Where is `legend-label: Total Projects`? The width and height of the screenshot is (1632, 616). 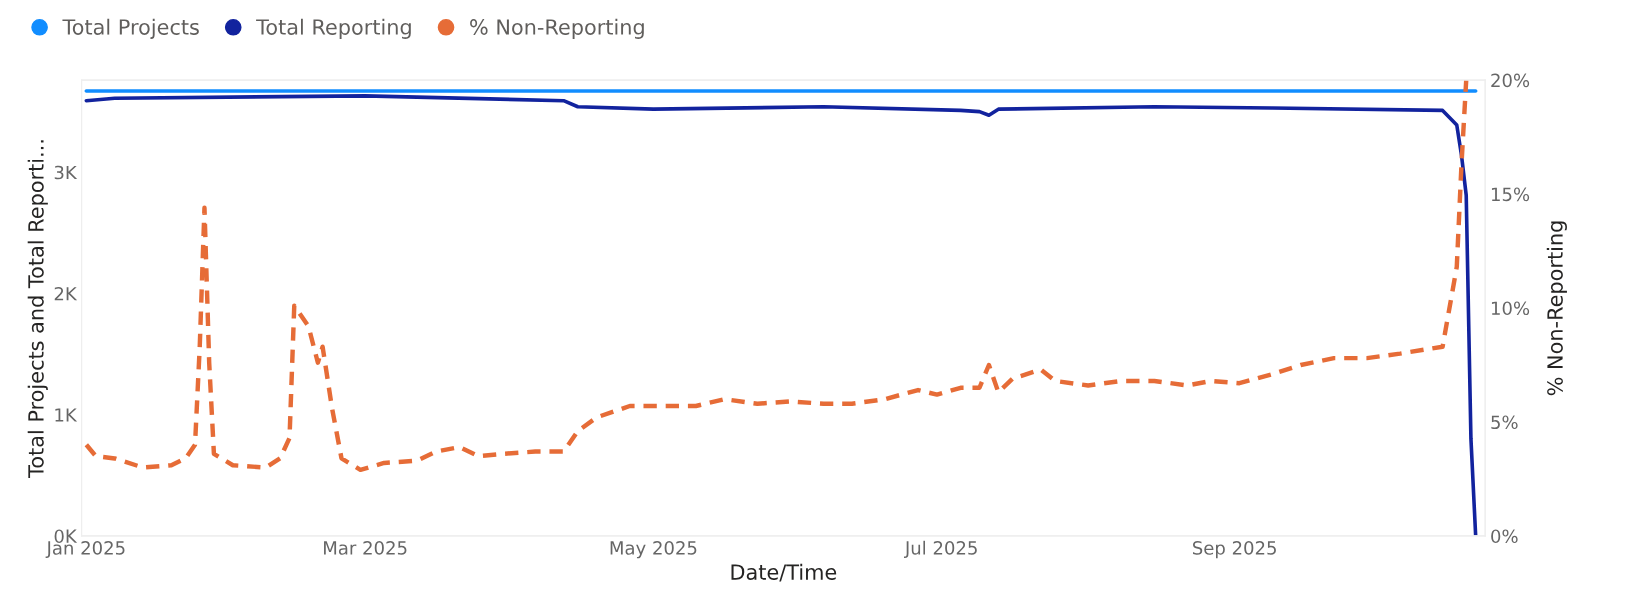
legend-label: Total Projects is located at coordinates (130, 28).